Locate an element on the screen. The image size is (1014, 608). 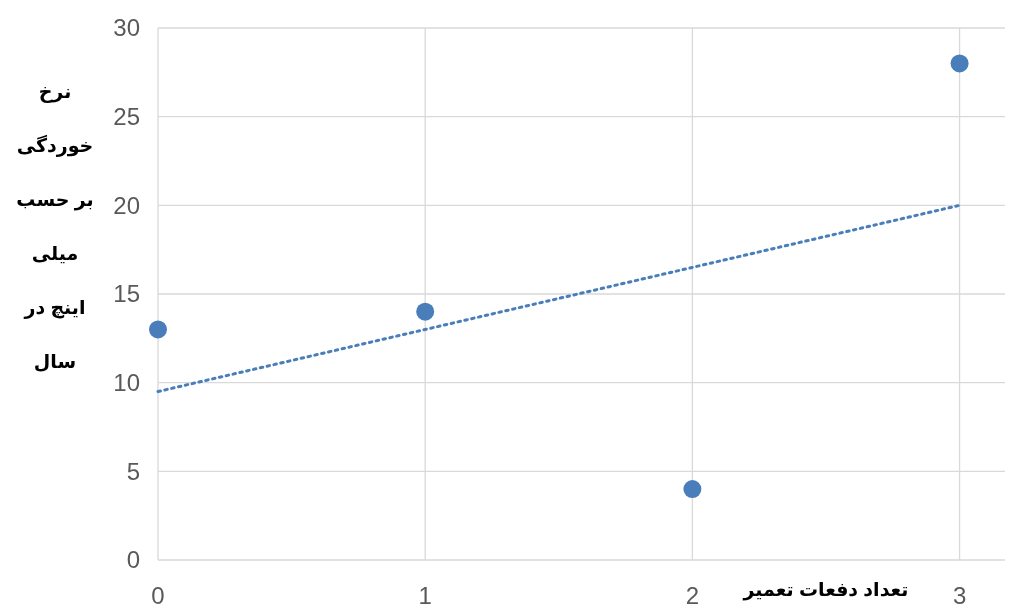
x-tick-label: 0 is located at coordinates (158, 595).